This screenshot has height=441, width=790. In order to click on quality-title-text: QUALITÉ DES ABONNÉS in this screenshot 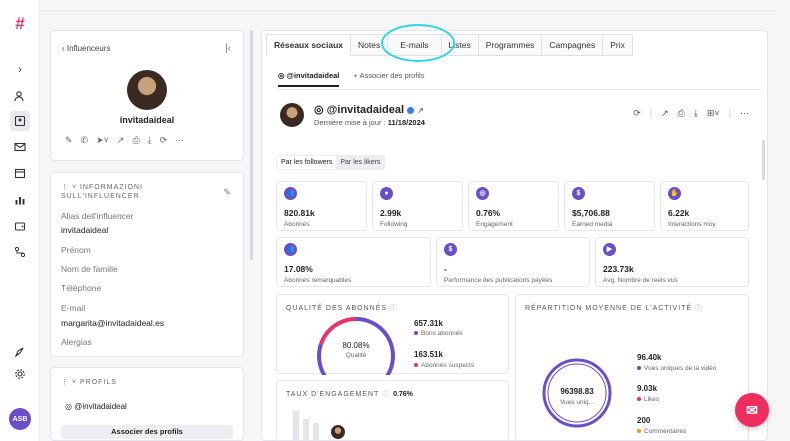, I will do `click(337, 308)`.